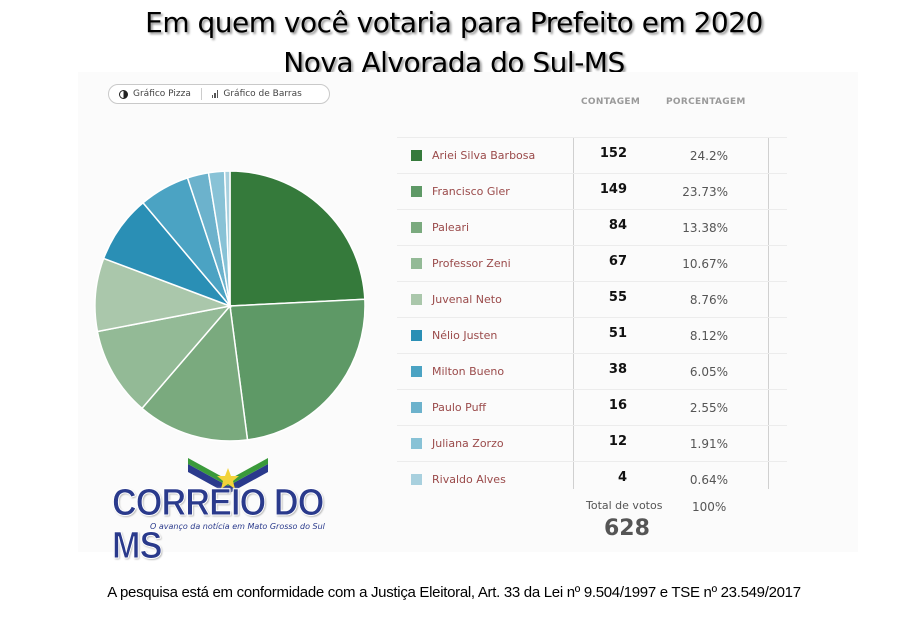 This screenshot has height=640, width=908. I want to click on chart-type-toggle: Gráfico Pizza Gráfico de Barras, so click(219, 94).